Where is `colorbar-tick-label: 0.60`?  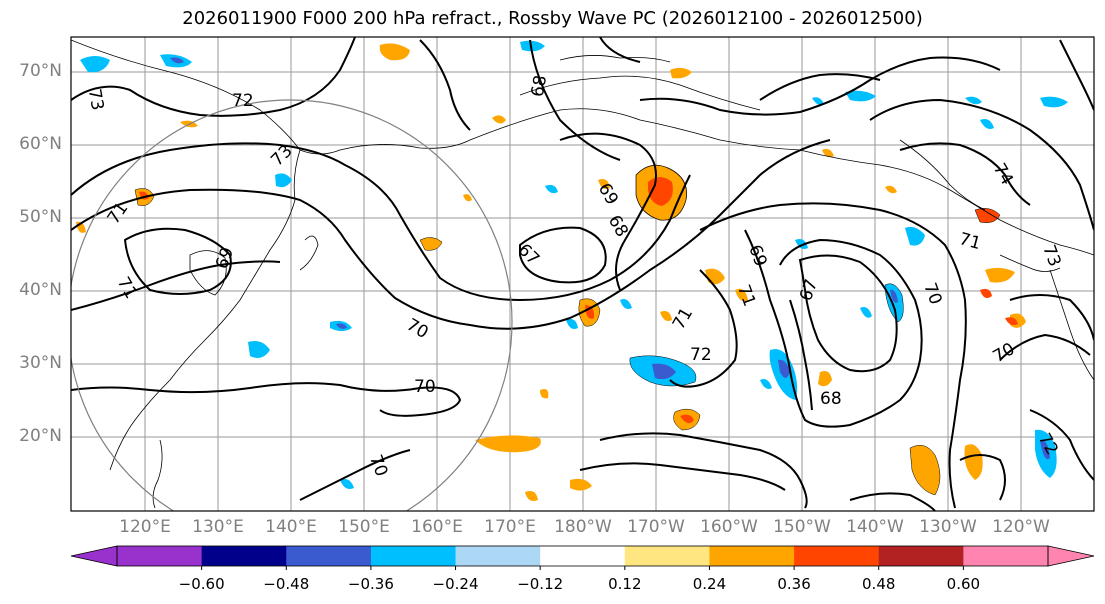
colorbar-tick-label: 0.60 is located at coordinates (963, 584).